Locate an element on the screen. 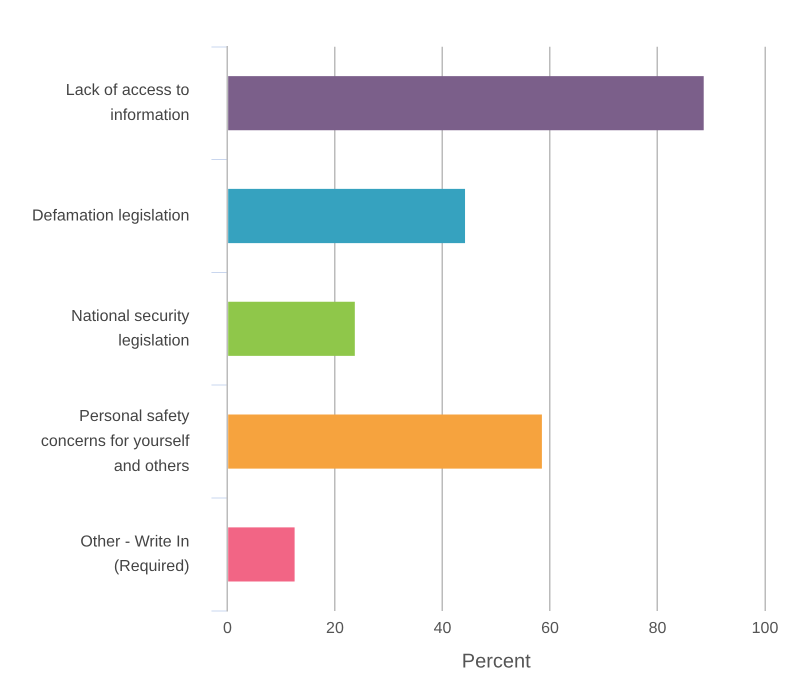 The image size is (795, 684). y-tick-label: Lack of access to information is located at coordinates (128, 103).